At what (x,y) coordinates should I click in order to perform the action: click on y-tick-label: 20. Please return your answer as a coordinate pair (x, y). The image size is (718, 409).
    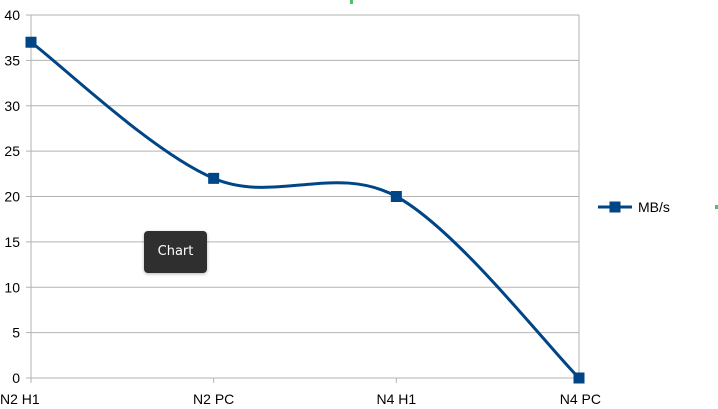
    Looking at the image, I should click on (12, 197).